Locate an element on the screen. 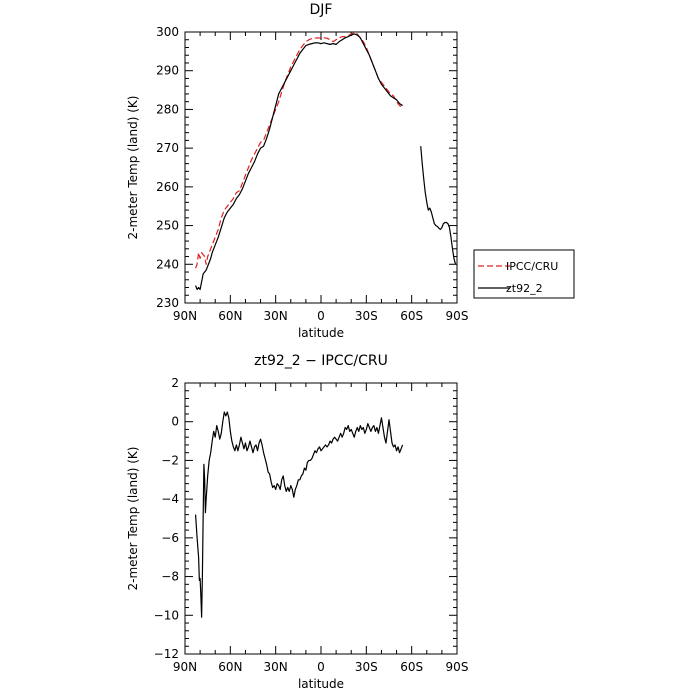 Image resolution: width=700 pixels, height=700 pixels. bottom-y-tick-label: −12 is located at coordinates (166, 654).